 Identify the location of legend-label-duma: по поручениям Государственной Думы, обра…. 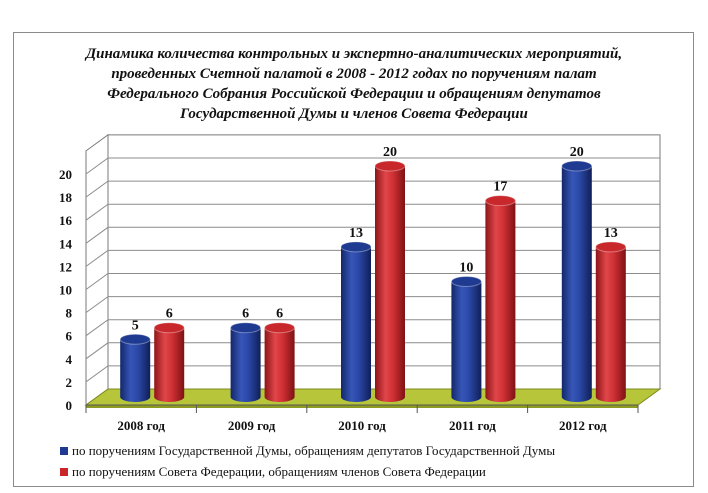
(314, 450).